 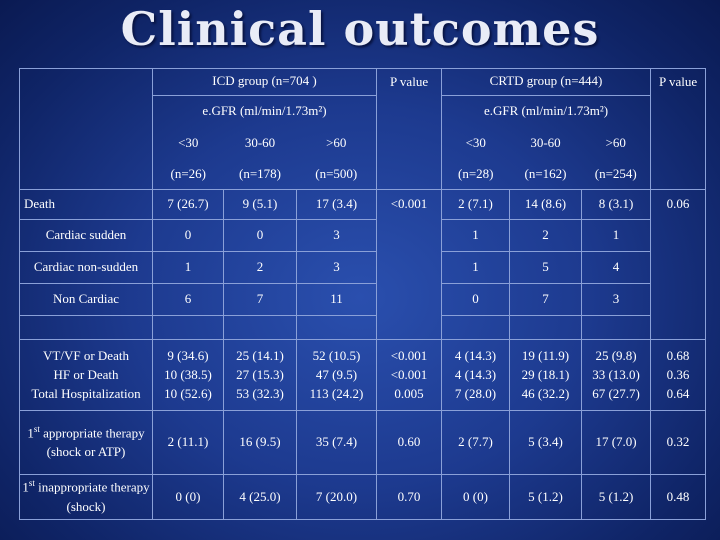 What do you see at coordinates (188, 442) in the screenshot?
I see `table-cell: 2 (11.1)` at bounding box center [188, 442].